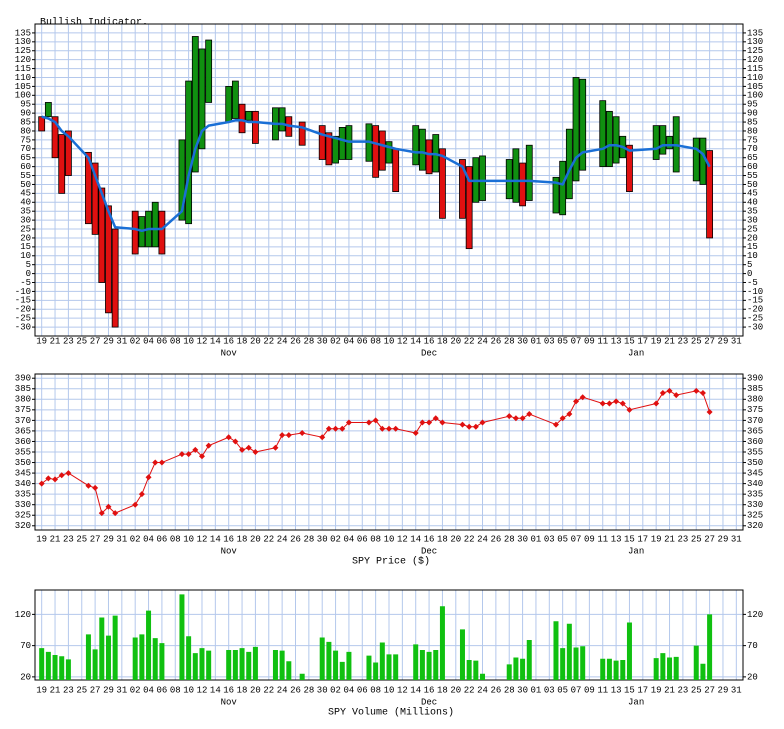 The width and height of the screenshot is (784, 729). Describe the element at coordinates (752, 229) in the screenshot. I see `y-tick-label: 25` at that location.